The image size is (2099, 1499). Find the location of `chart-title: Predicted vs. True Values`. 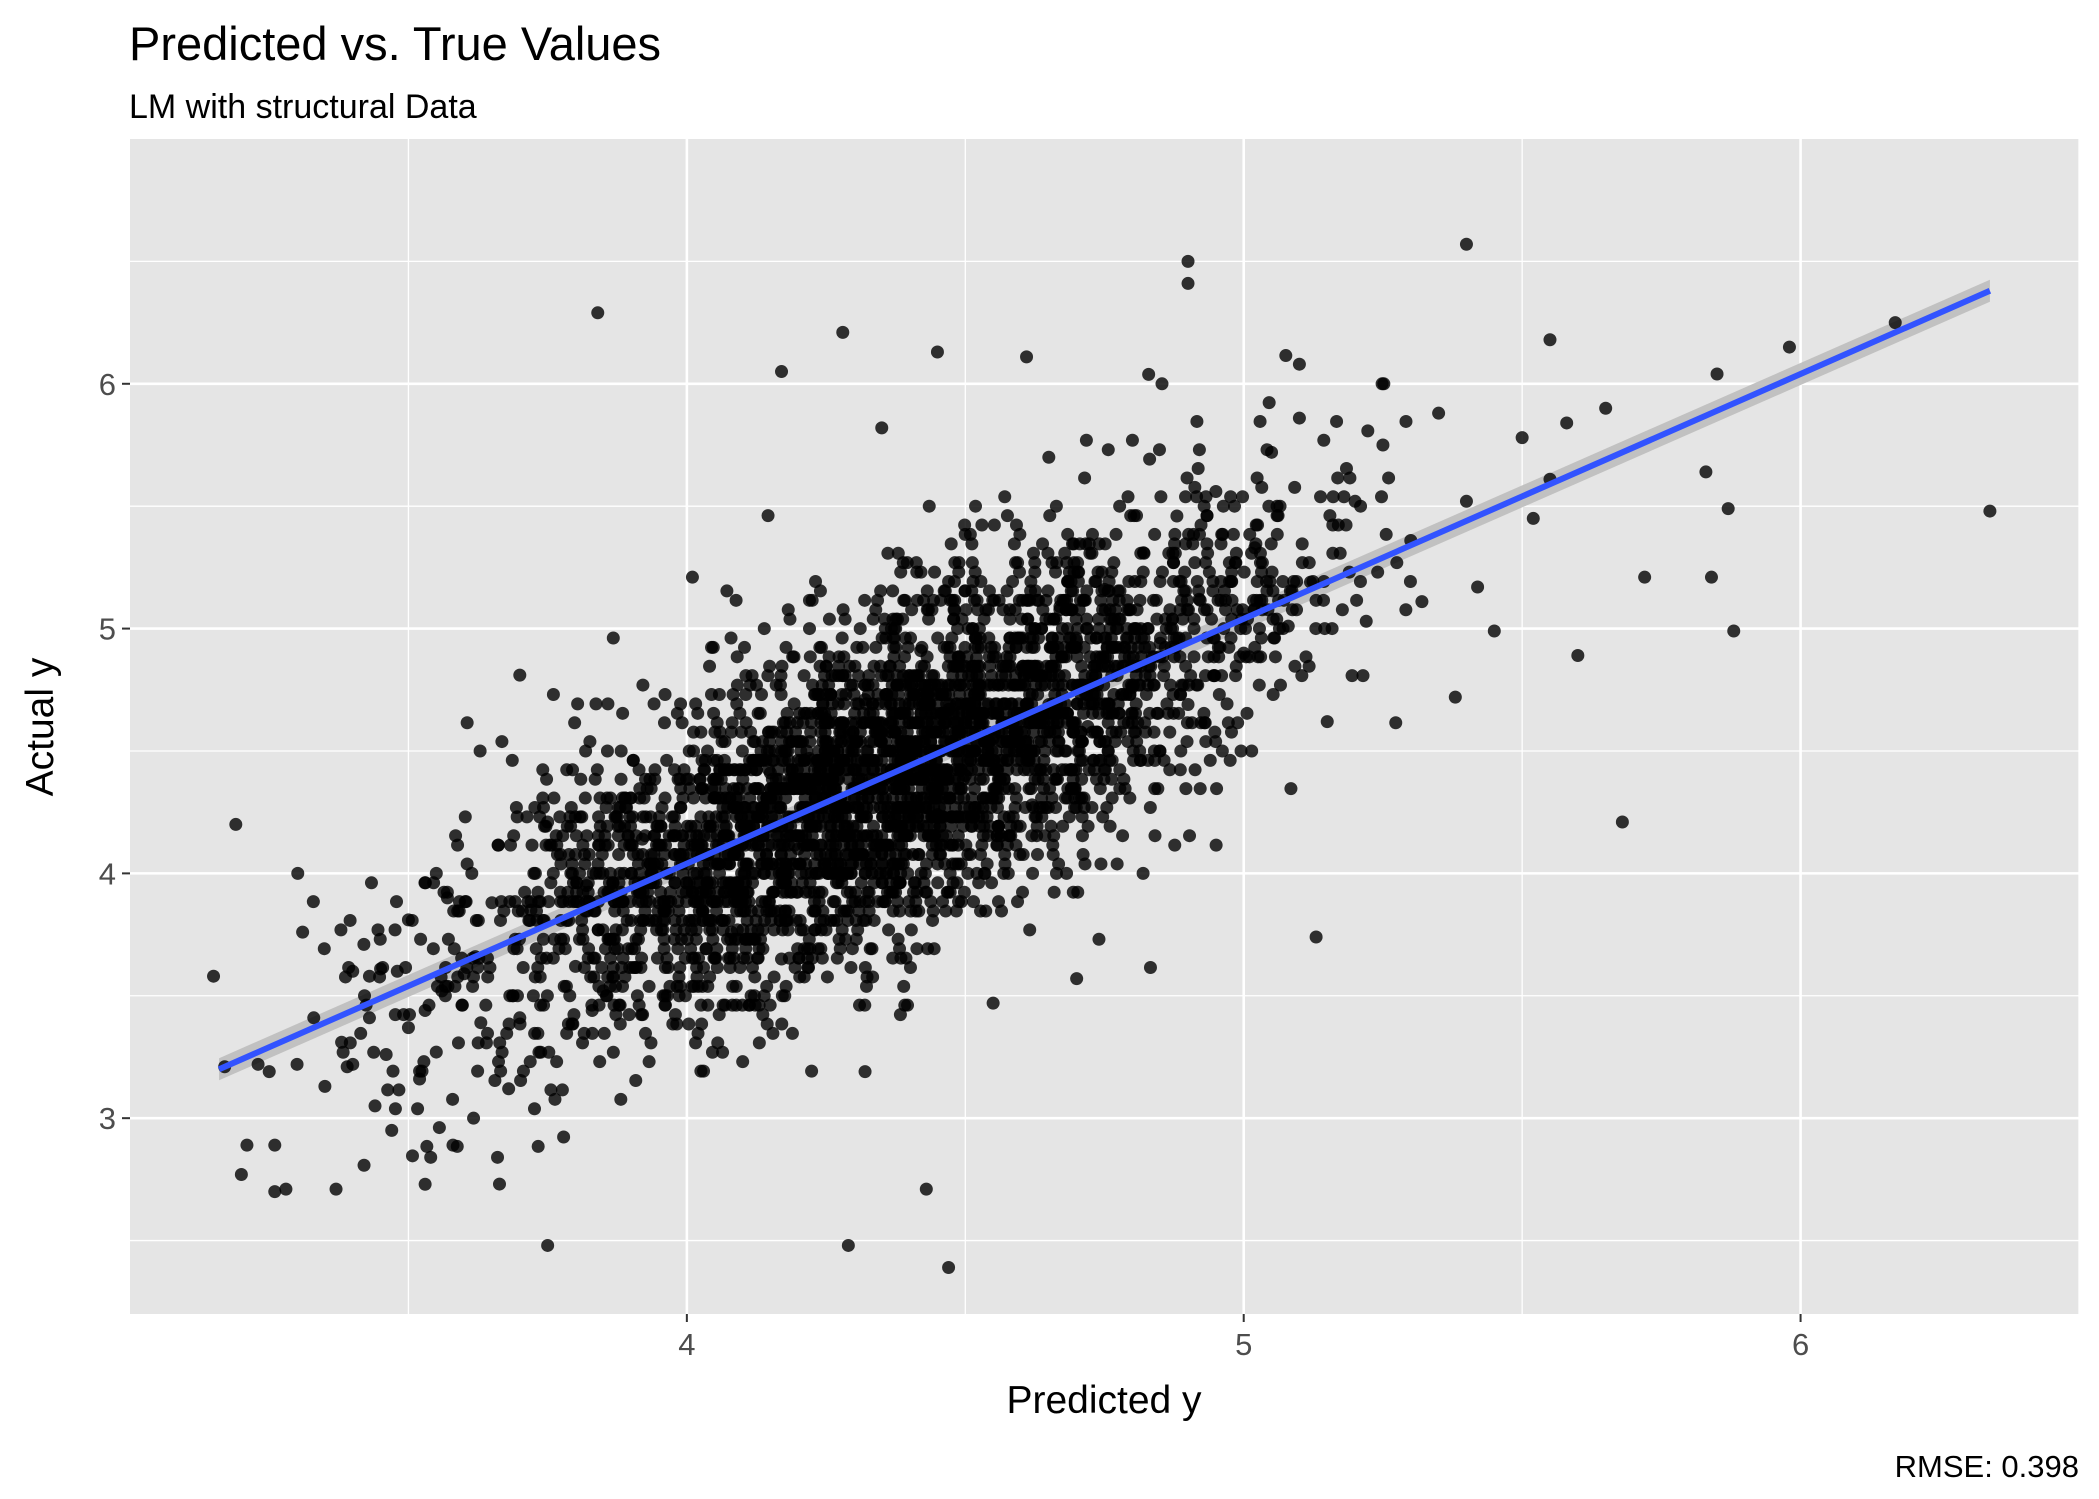

chart-title: Predicted vs. True Values is located at coordinates (395, 43).